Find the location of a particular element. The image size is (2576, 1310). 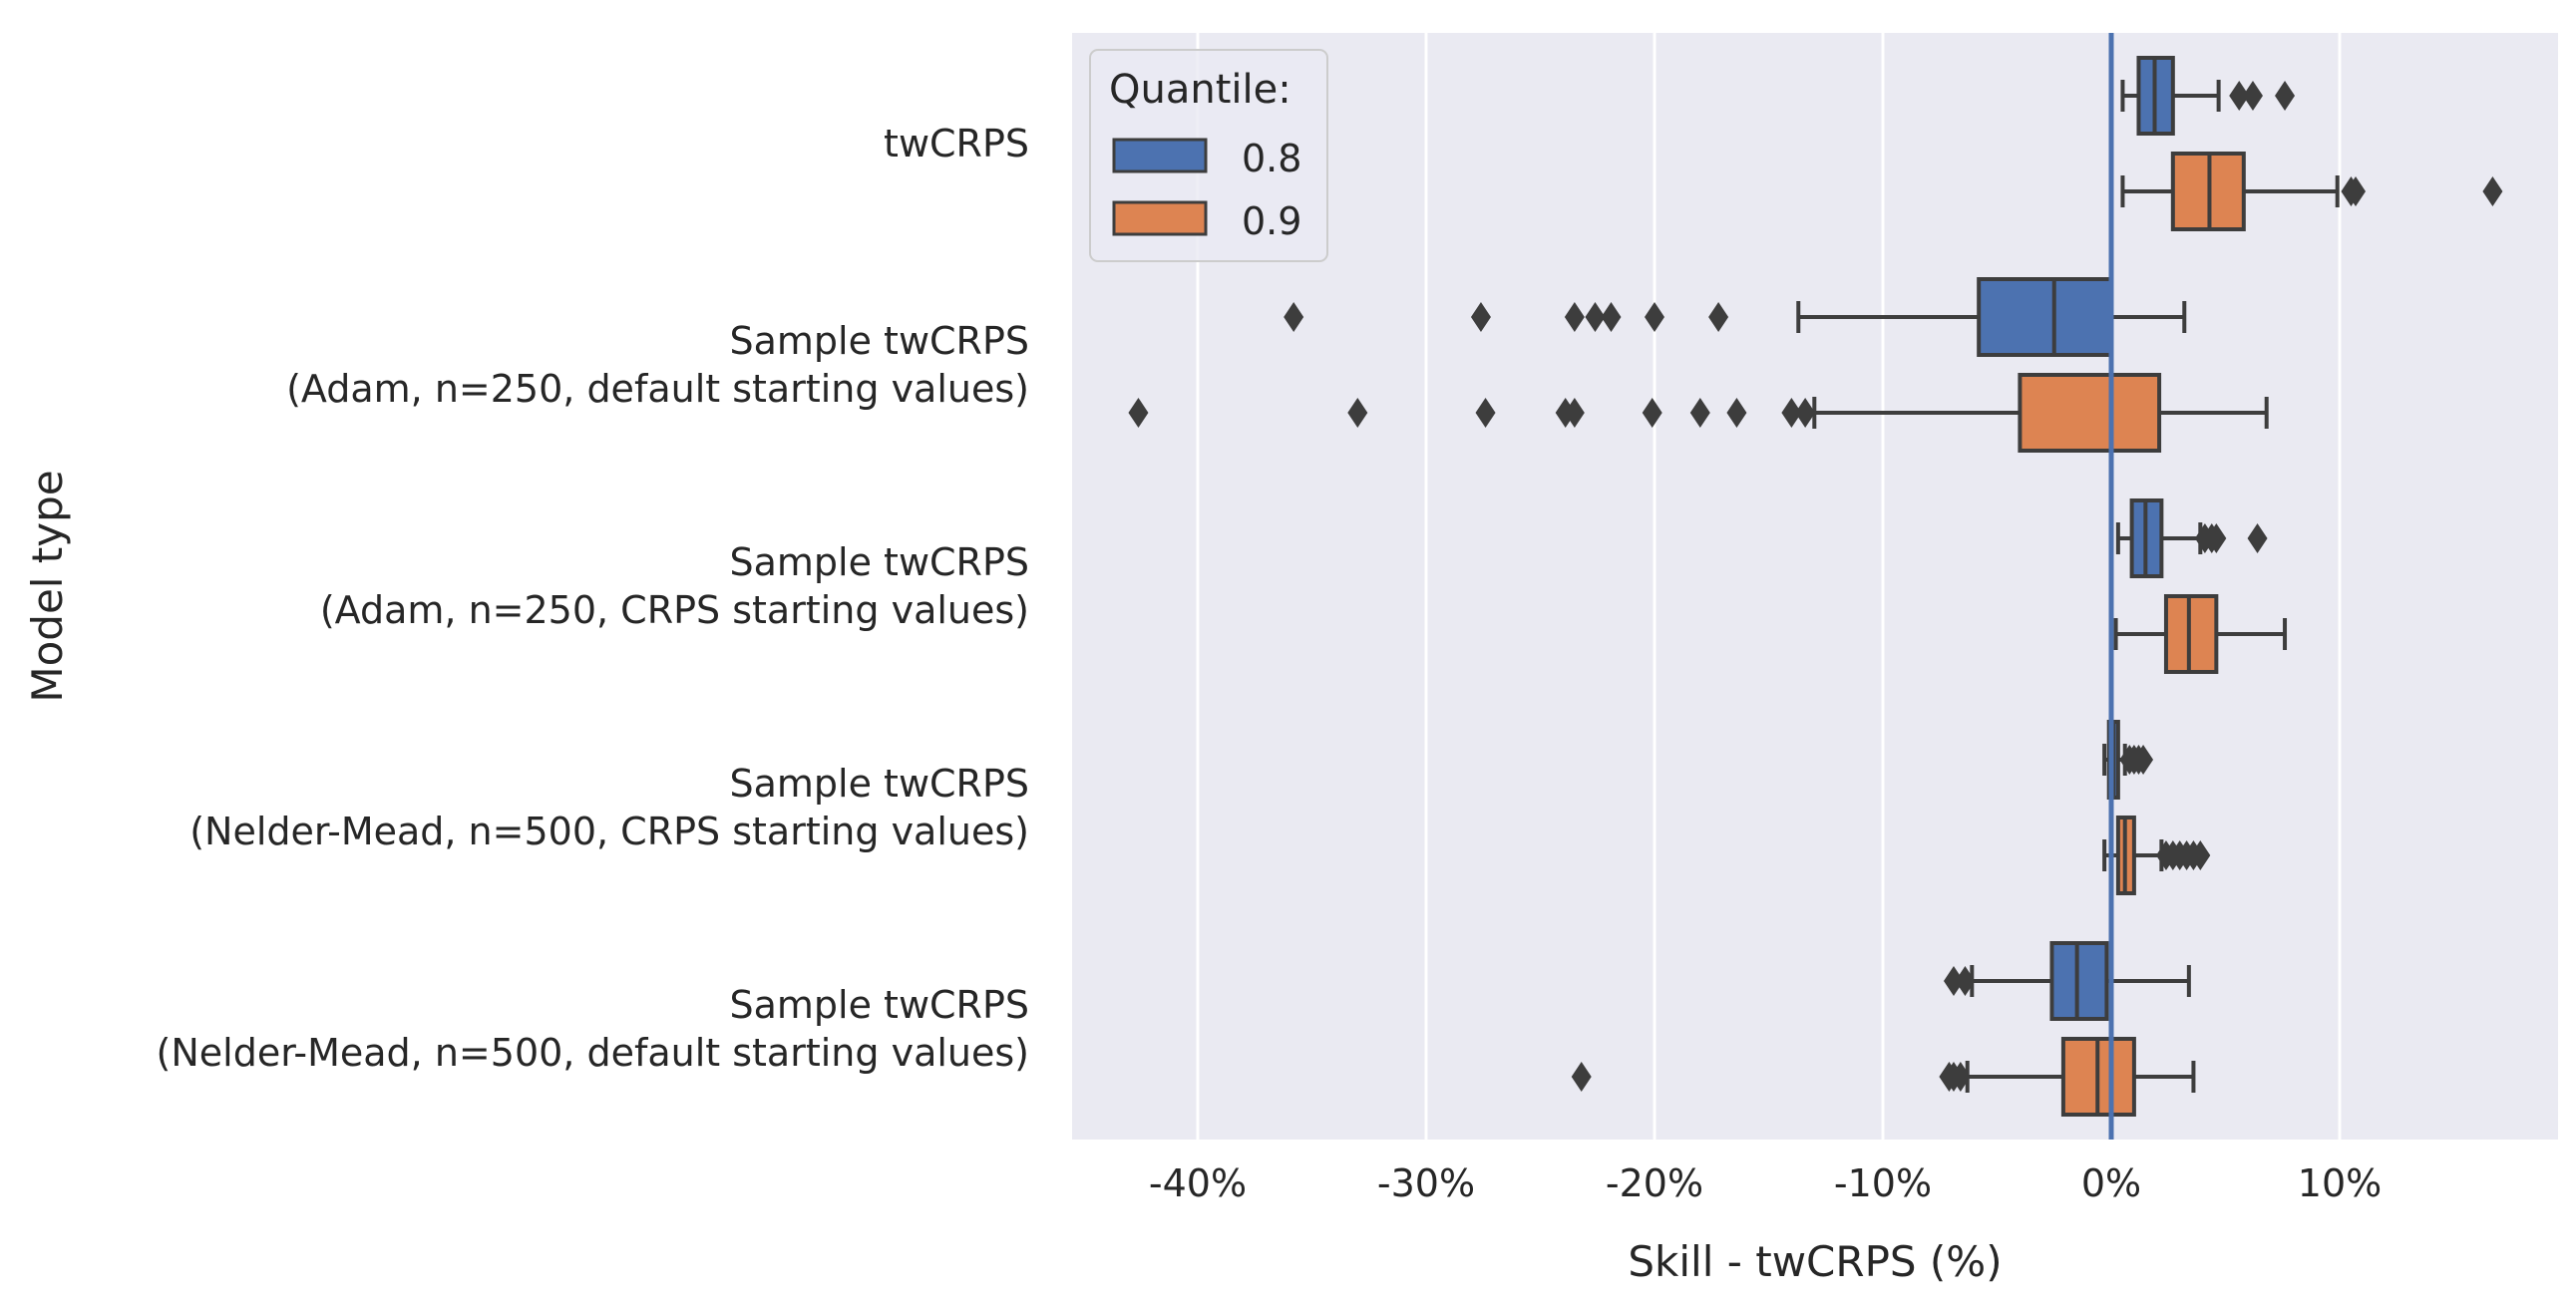

x-axis-title: Skill - twCRPS (%) is located at coordinates (1815, 1261).